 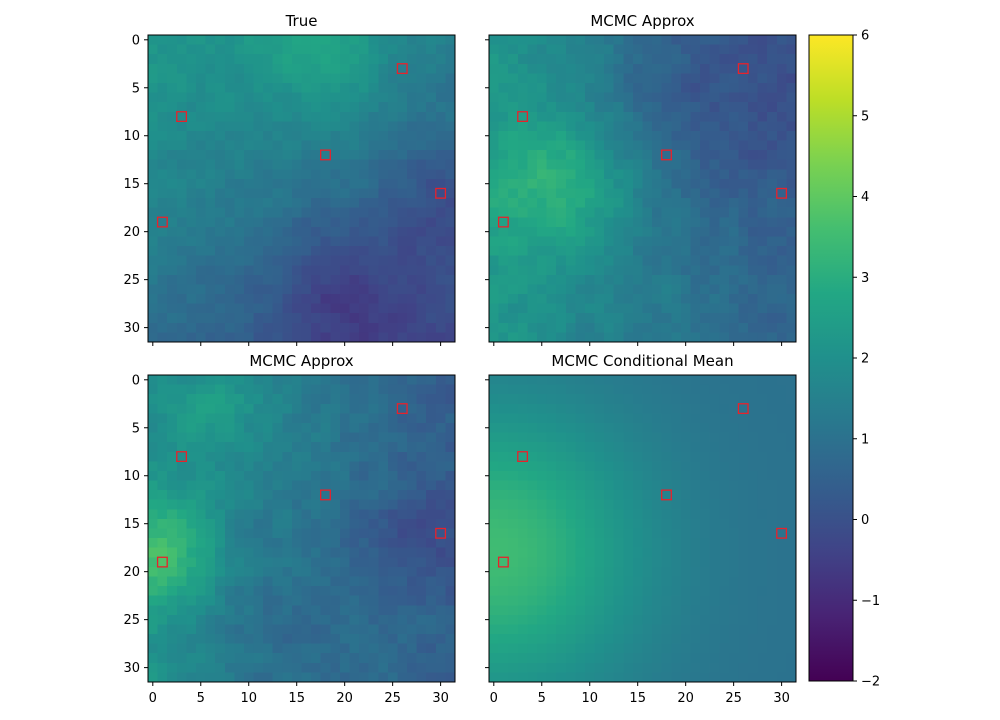 What do you see at coordinates (131, 136) in the screenshot?
I see `y-tick-label: 10` at bounding box center [131, 136].